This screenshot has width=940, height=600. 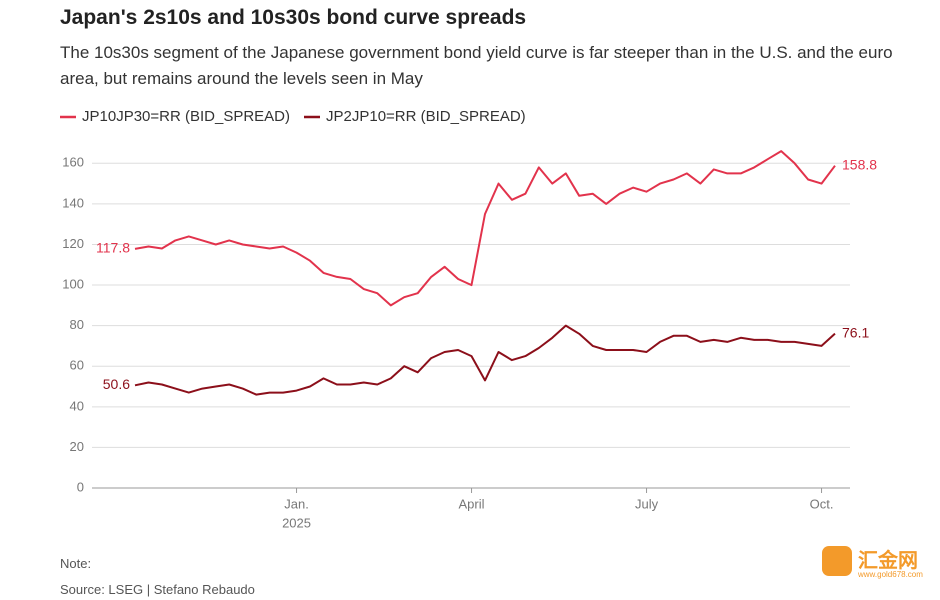 I want to click on y-tick-label: 60, so click(x=77, y=365).